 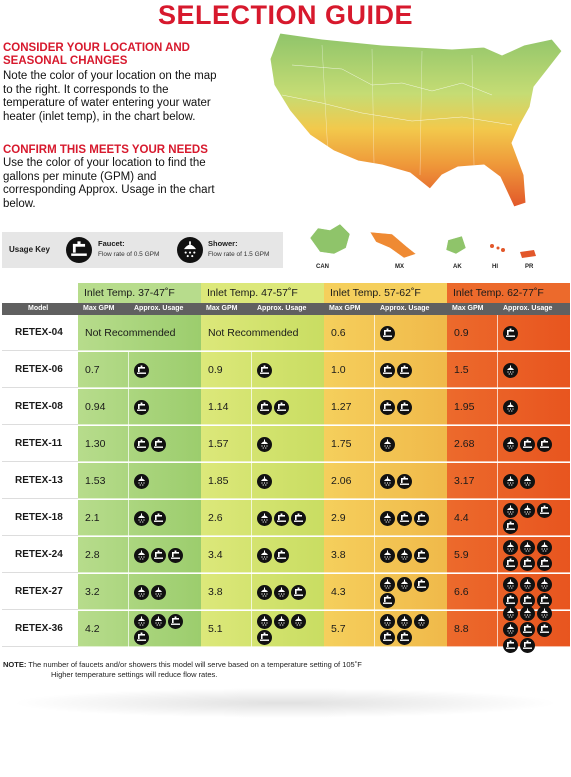 I want to click on max-gpm-header: Max GPM, so click(x=468, y=308).